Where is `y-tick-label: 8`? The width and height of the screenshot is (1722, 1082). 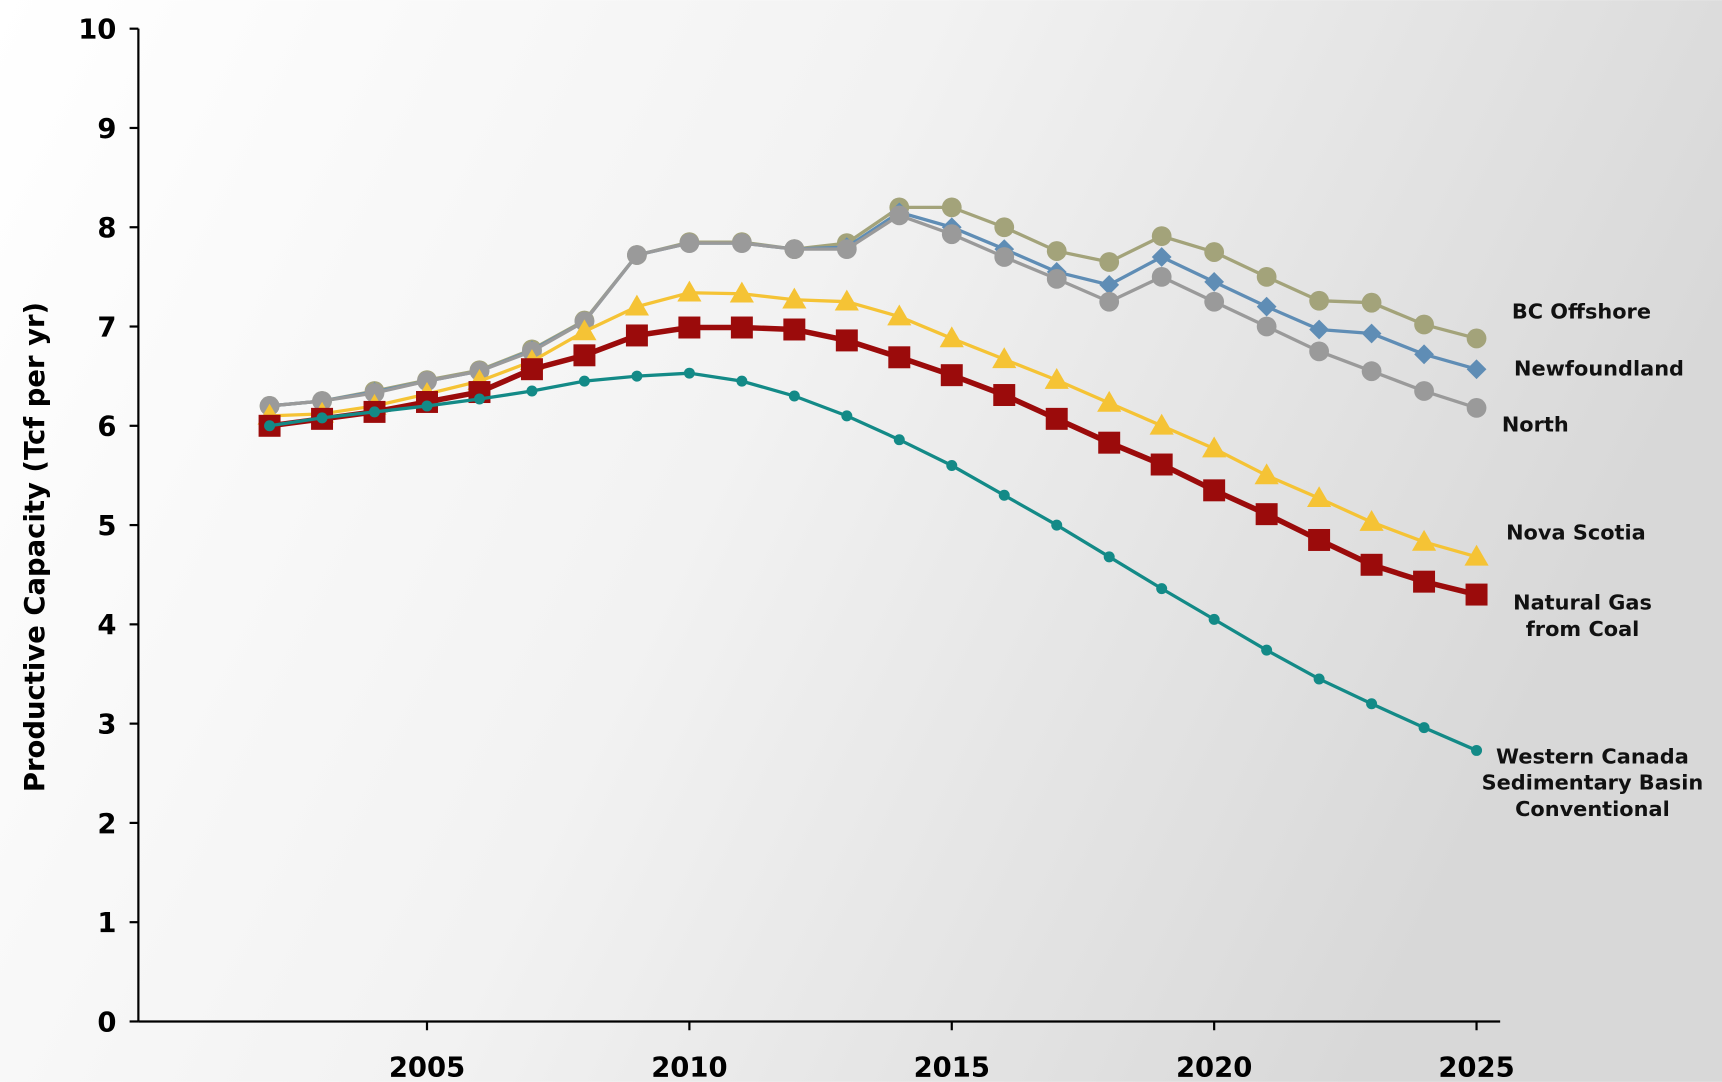
y-tick-label: 8 is located at coordinates (106, 228).